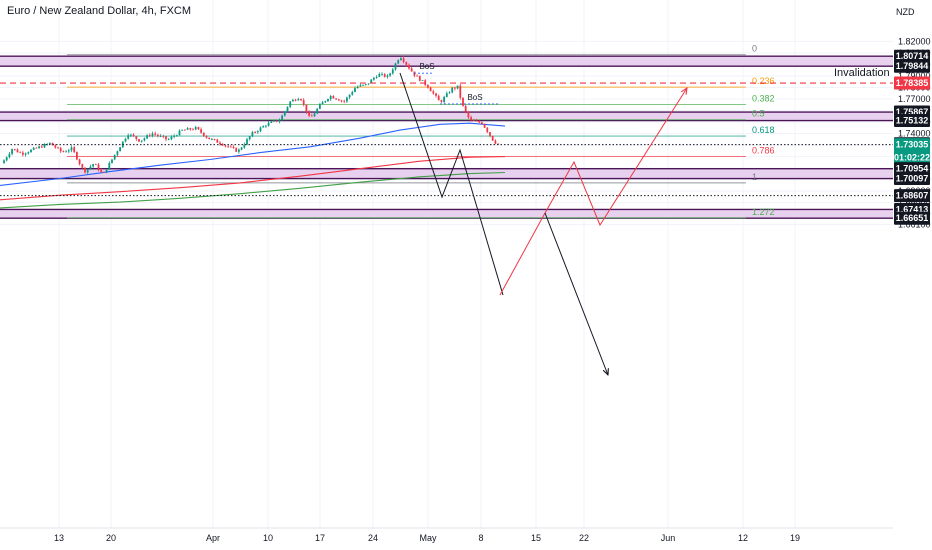  I want to click on invalidation-label: Invalidation, so click(862, 73).